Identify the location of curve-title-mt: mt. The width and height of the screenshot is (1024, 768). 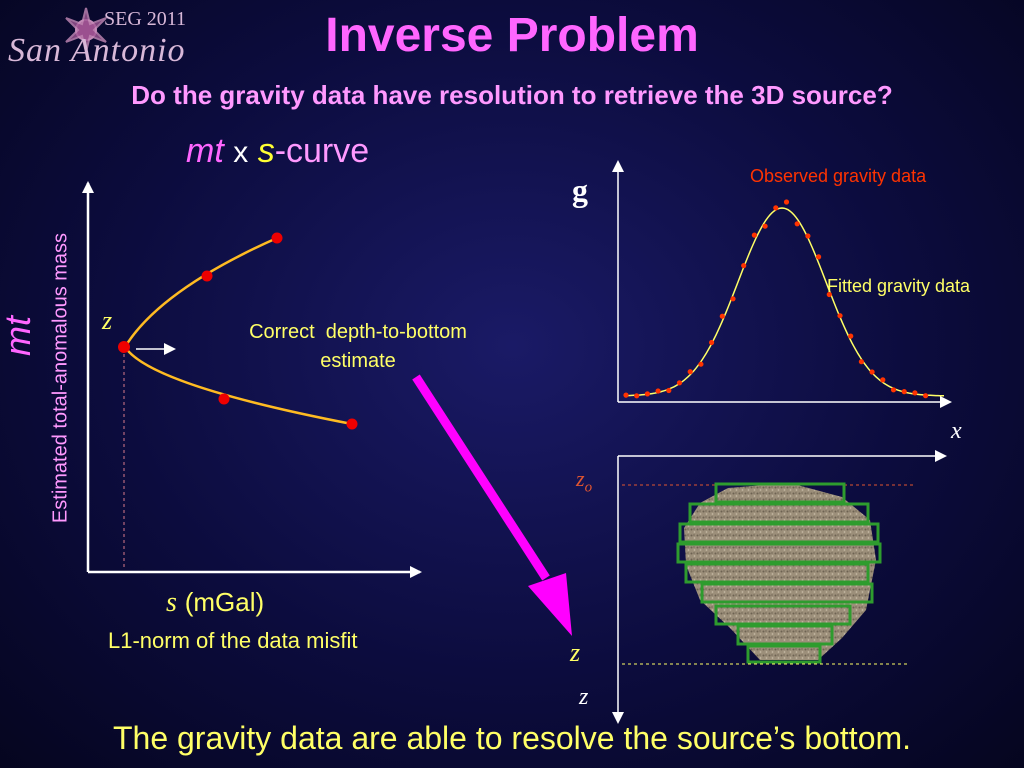
(205, 151).